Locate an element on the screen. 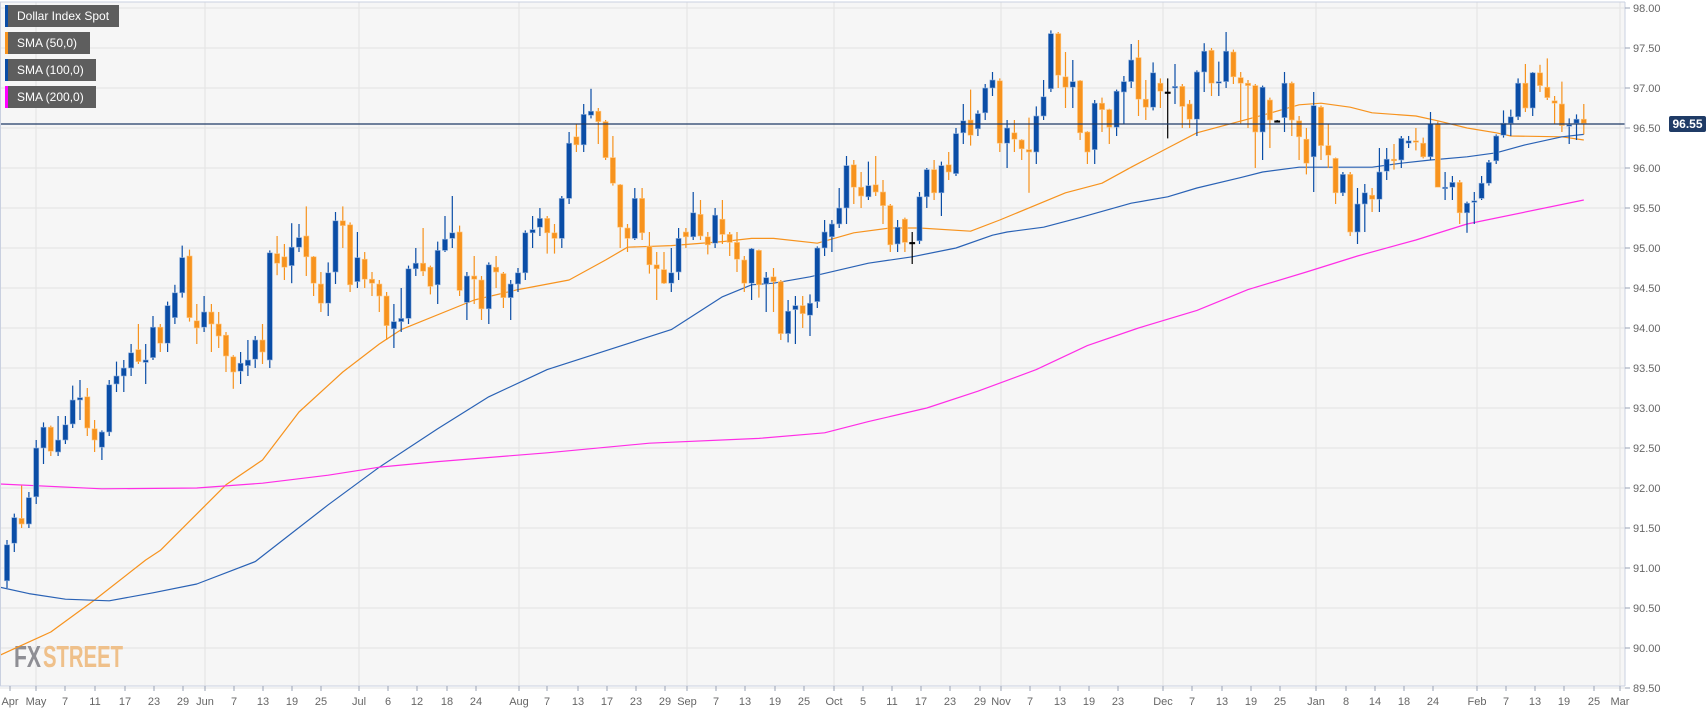 The height and width of the screenshot is (712, 1707). x-tick-label: 11 is located at coordinates (891, 702).